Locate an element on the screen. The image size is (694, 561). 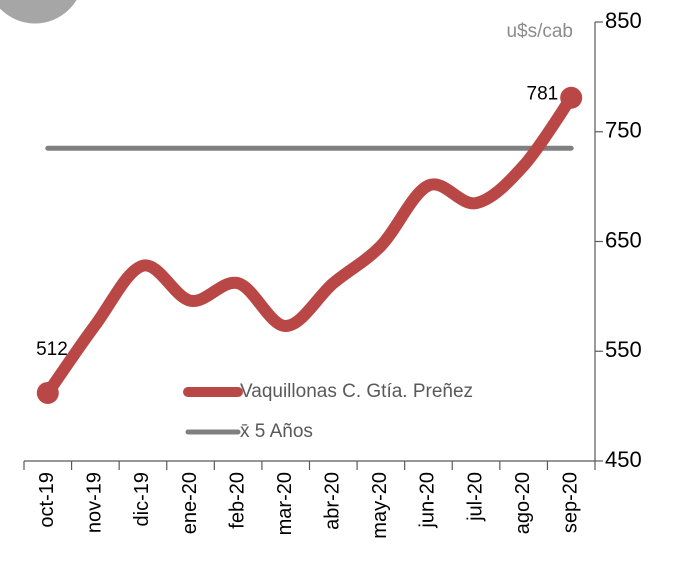
y-tick-label: 650 is located at coordinates (623, 239).